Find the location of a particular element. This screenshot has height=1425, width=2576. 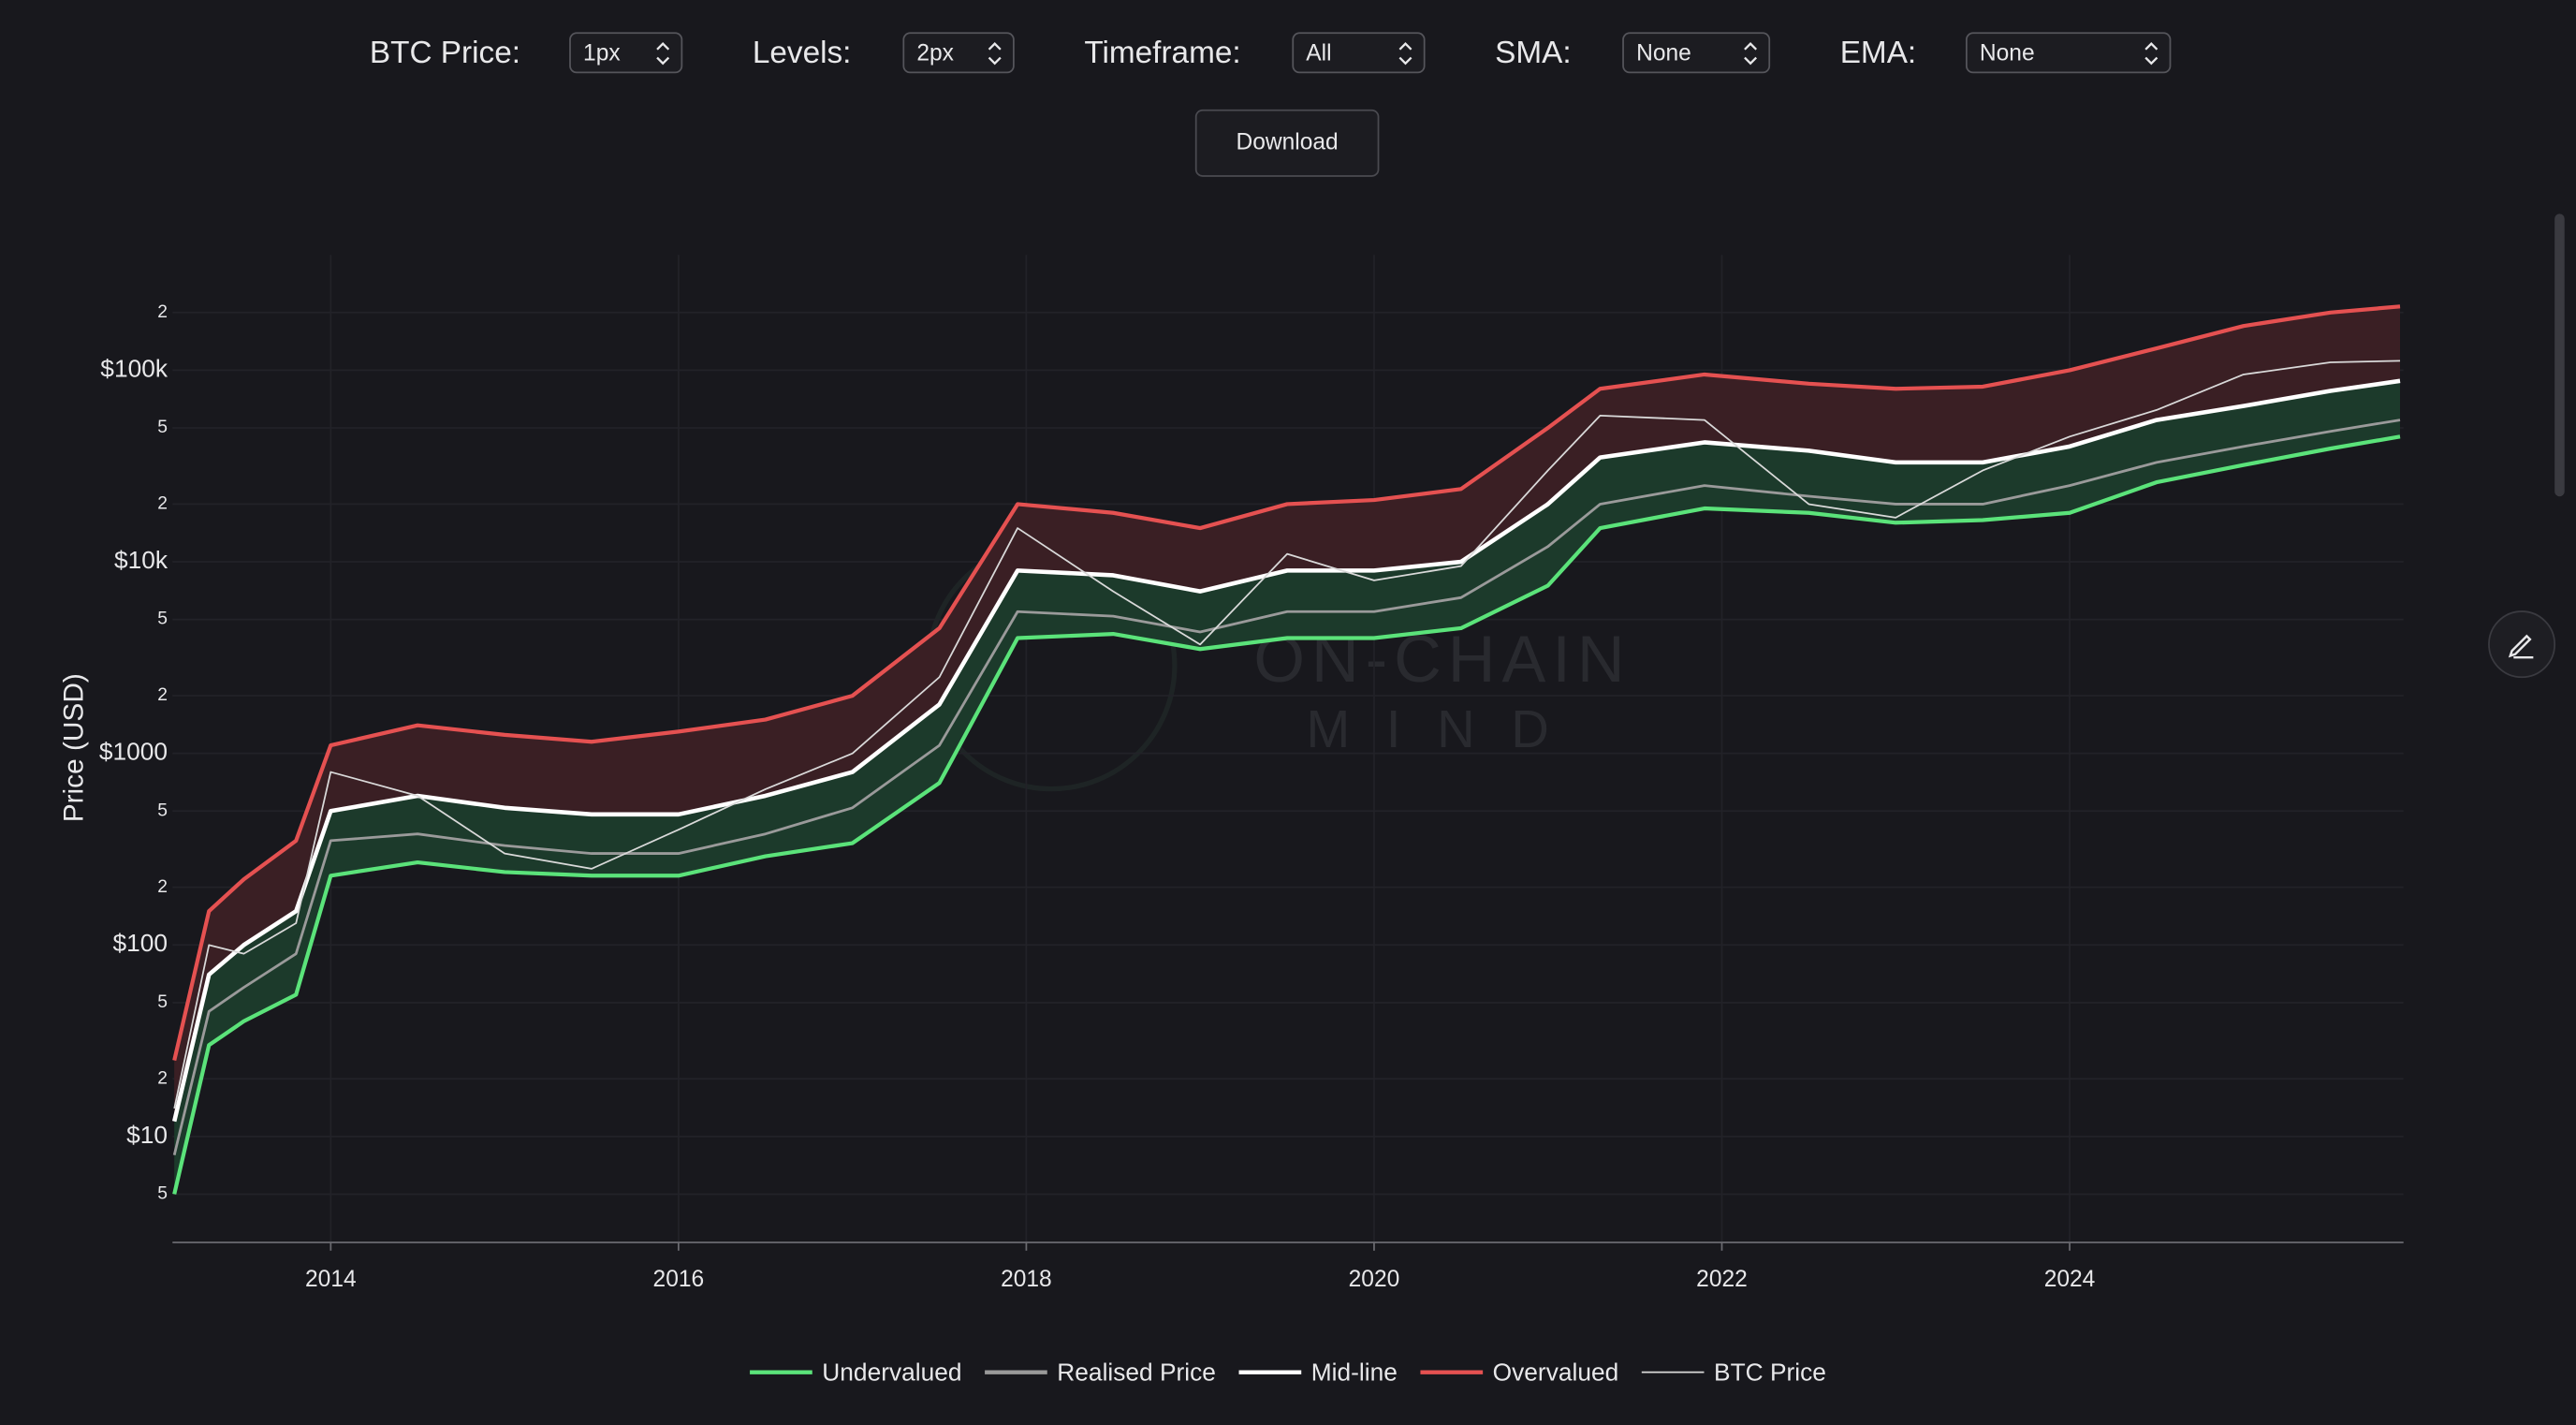

edit-icon is located at coordinates (2521, 646).